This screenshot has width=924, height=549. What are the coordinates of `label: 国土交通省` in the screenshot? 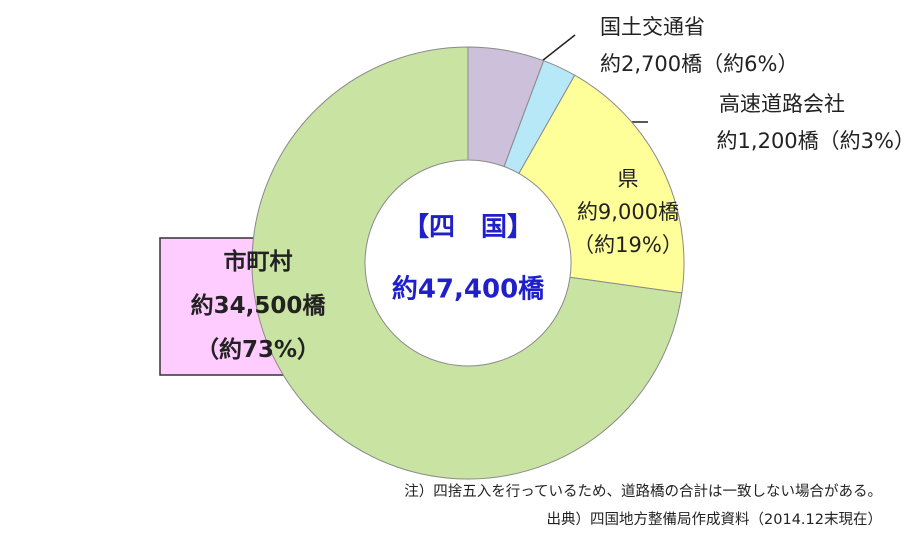 It's located at (652, 27).